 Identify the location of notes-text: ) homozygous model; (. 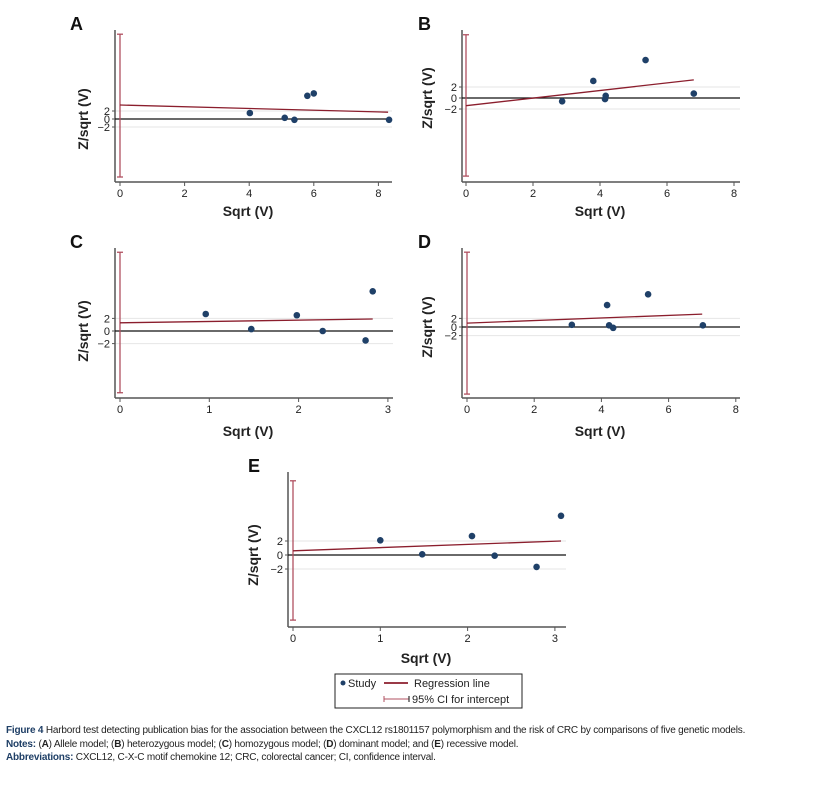
(277, 744).